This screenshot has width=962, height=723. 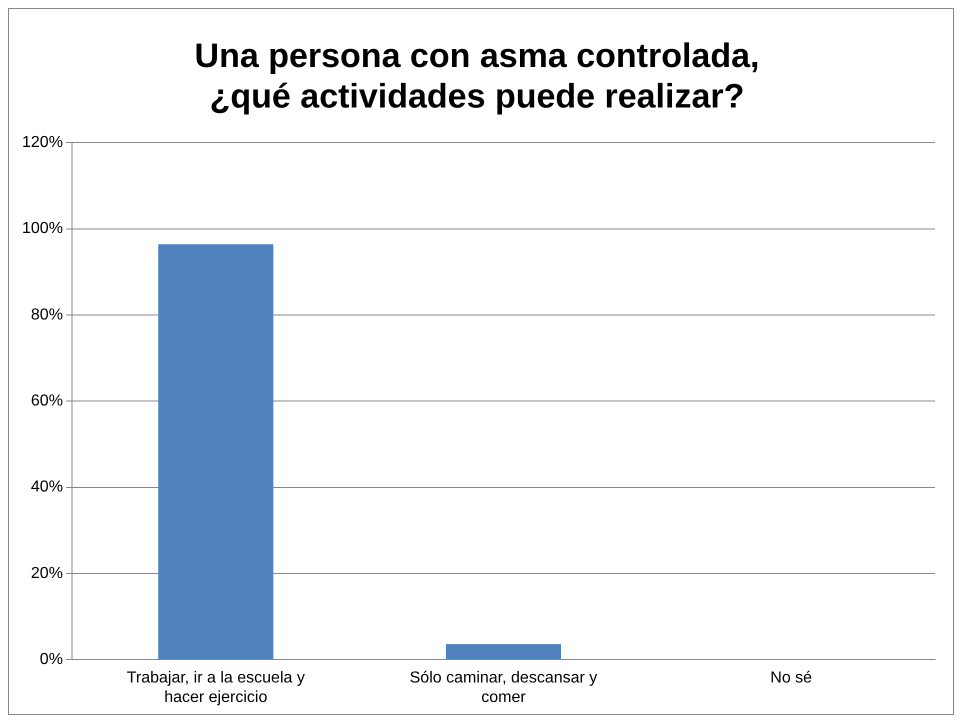 I want to click on y-tick-label: 20%, so click(x=46, y=573).